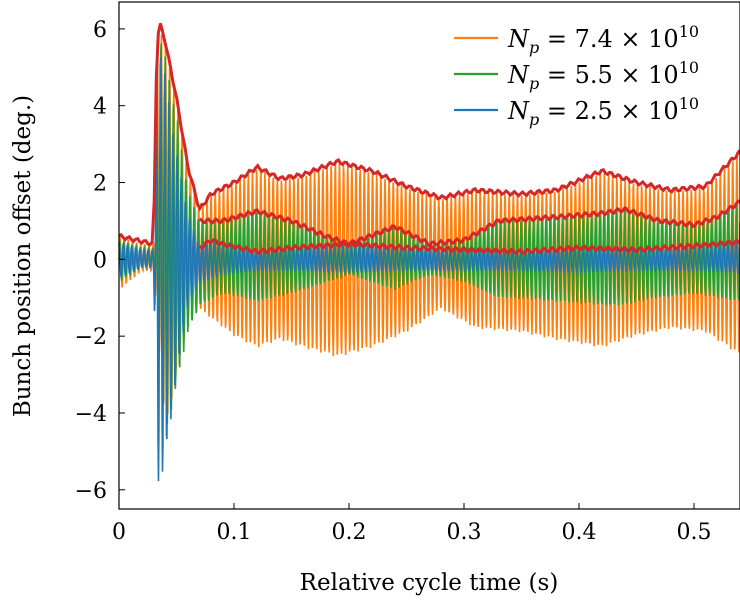 This screenshot has width=740, height=606. I want to click on y-axis-title: Bunch position offset (deg.), so click(23, 256).